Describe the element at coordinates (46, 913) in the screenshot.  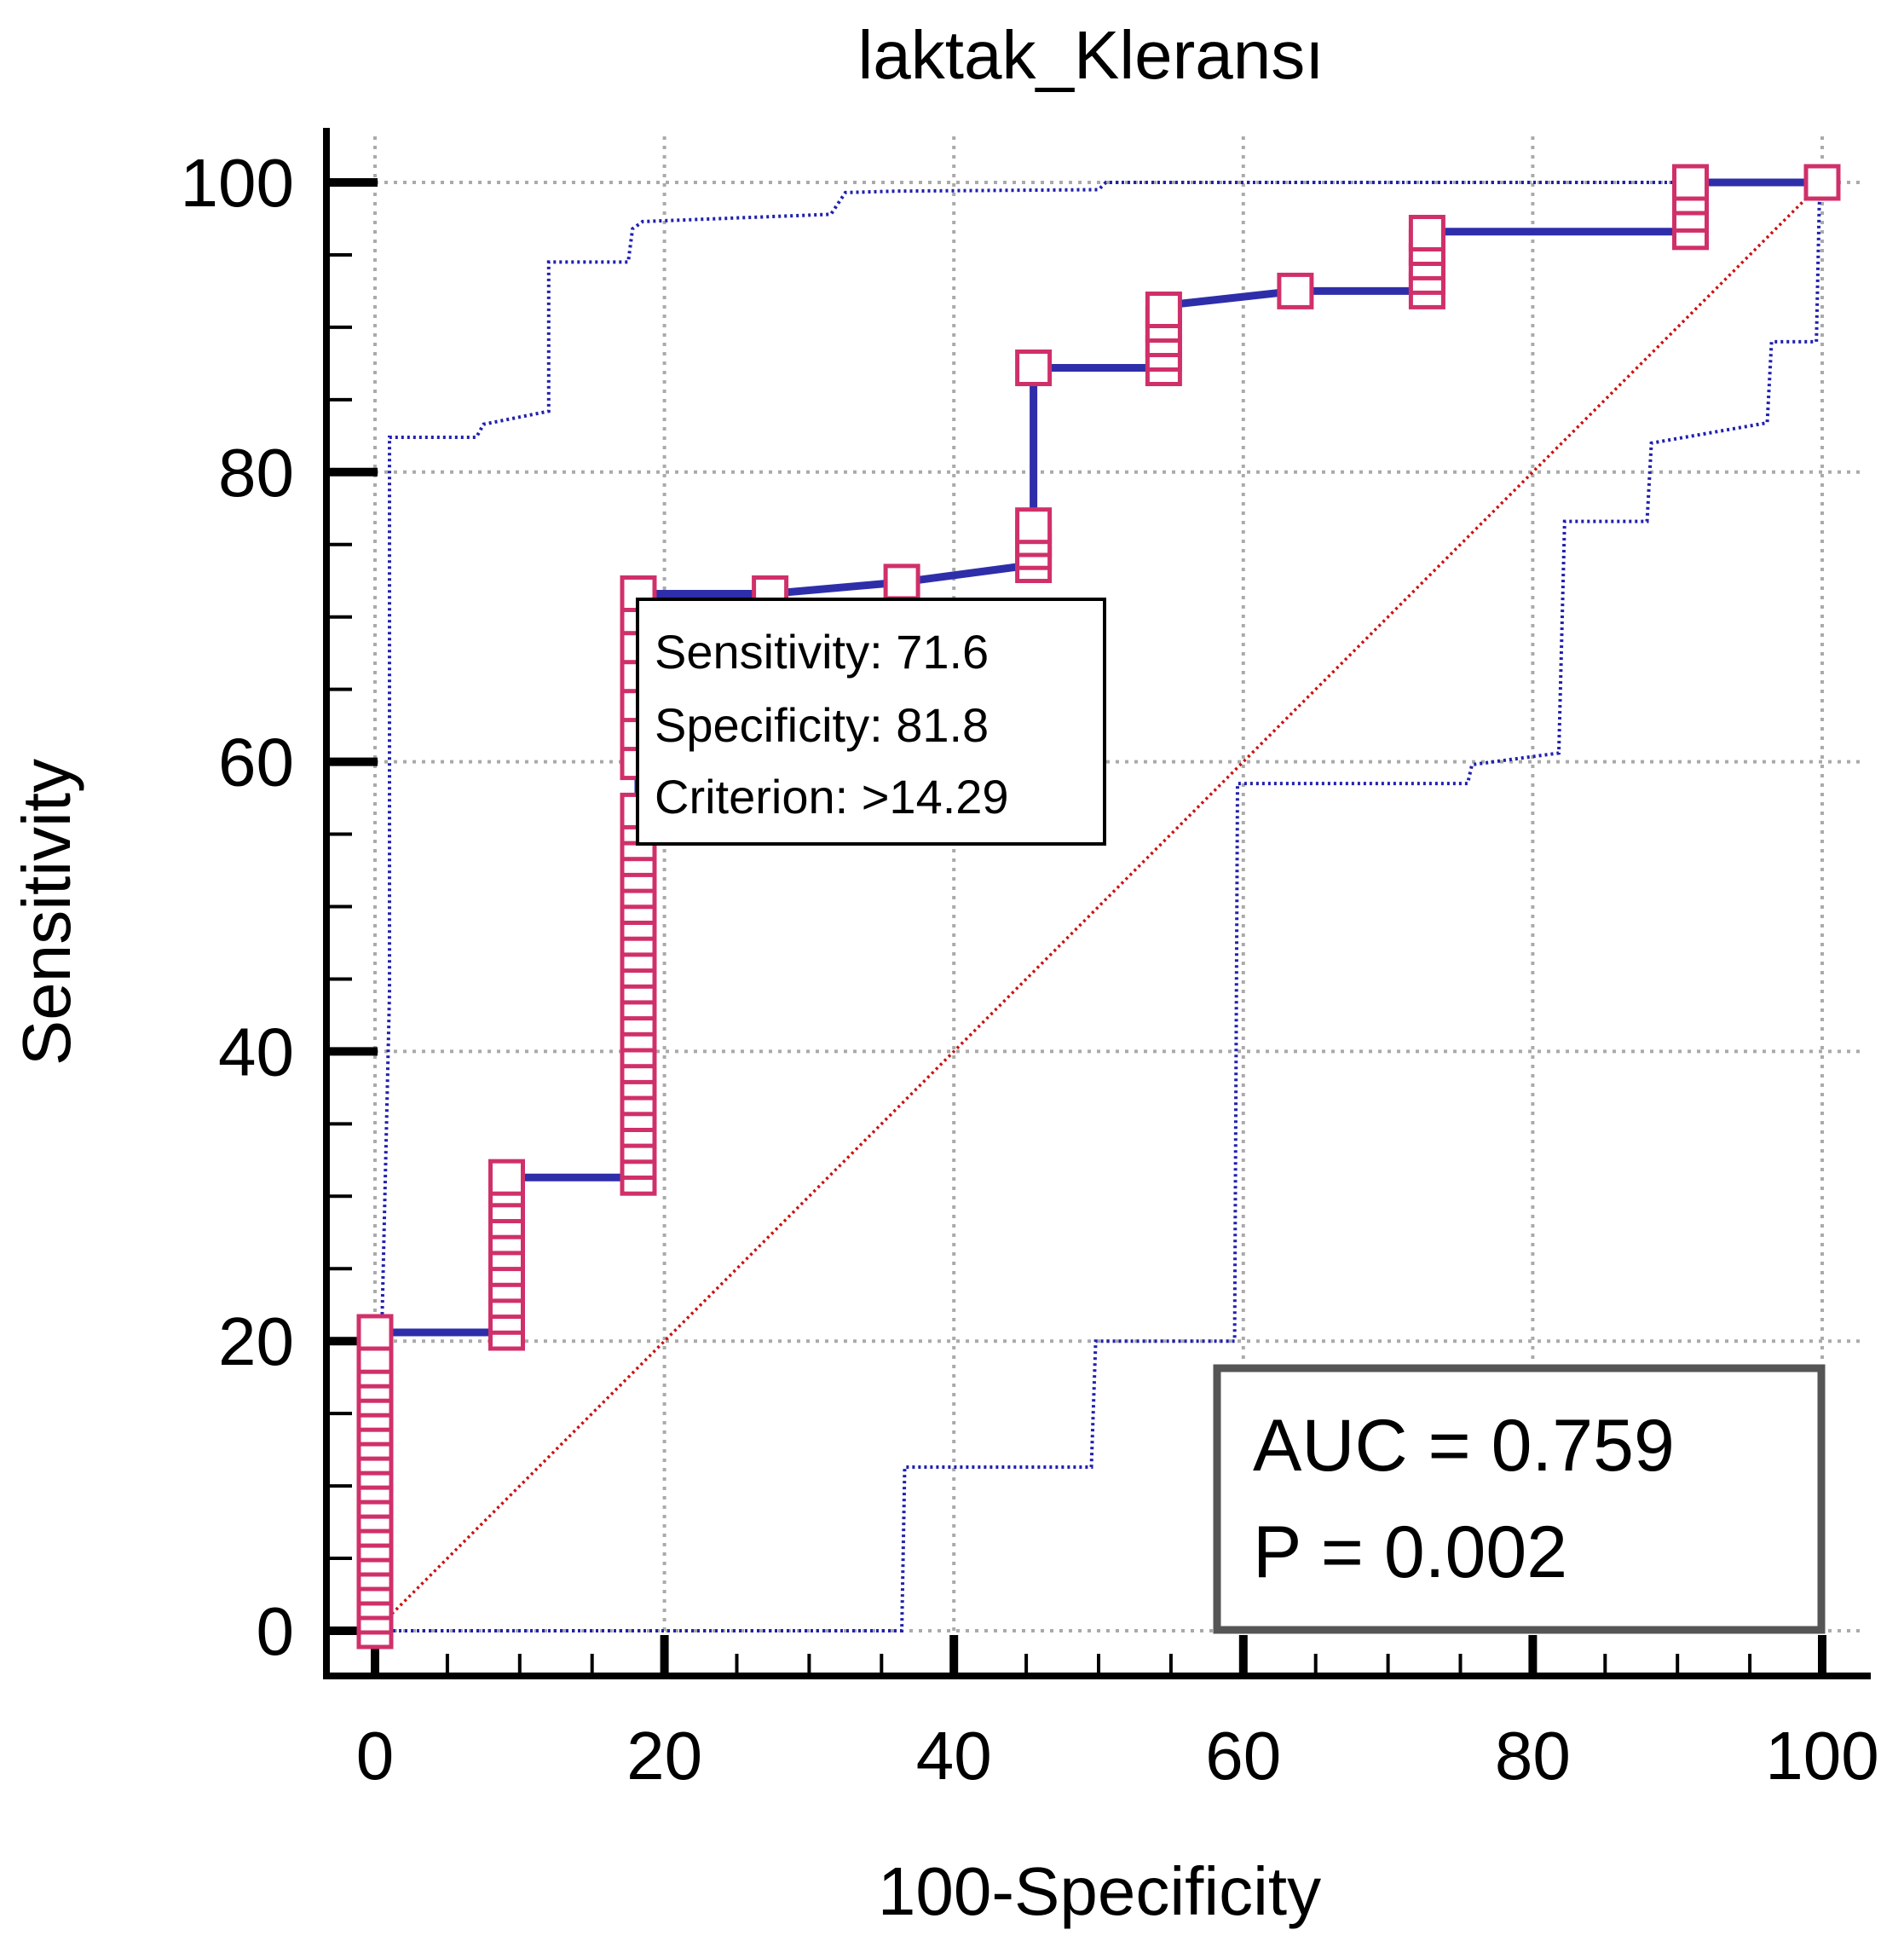
I see `y-axis-label: Sensitivity` at that location.